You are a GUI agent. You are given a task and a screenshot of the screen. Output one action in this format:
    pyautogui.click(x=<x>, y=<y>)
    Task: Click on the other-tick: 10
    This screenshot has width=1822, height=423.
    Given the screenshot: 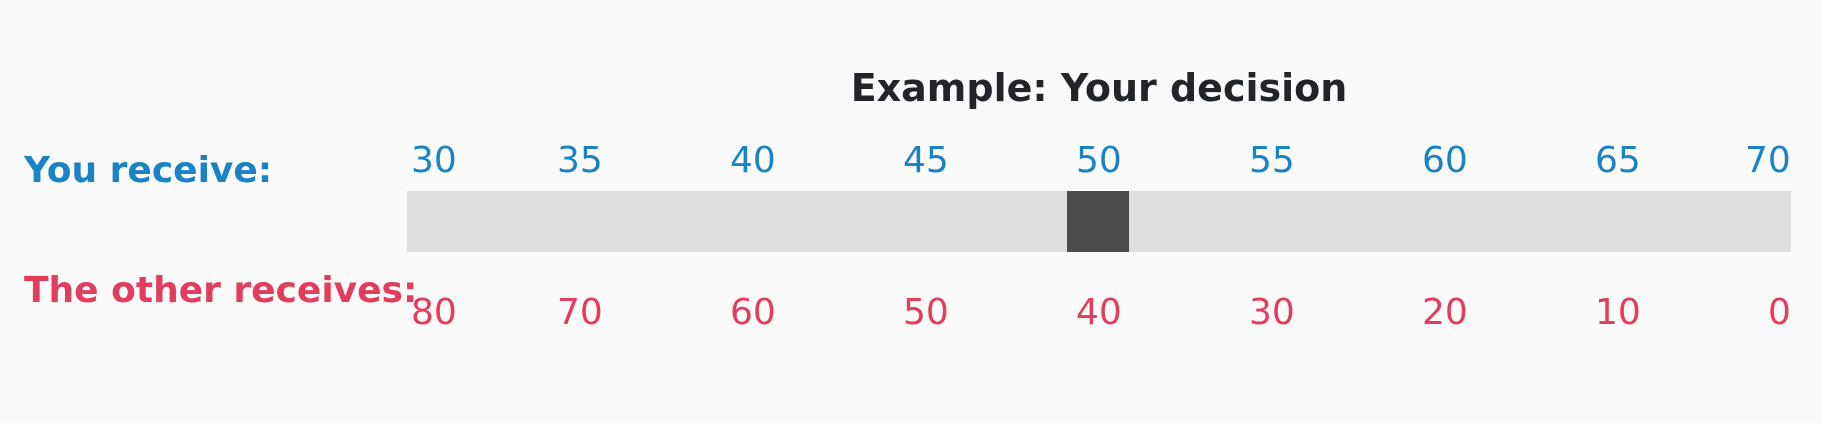 What is the action you would take?
    pyautogui.click(x=1618, y=312)
    